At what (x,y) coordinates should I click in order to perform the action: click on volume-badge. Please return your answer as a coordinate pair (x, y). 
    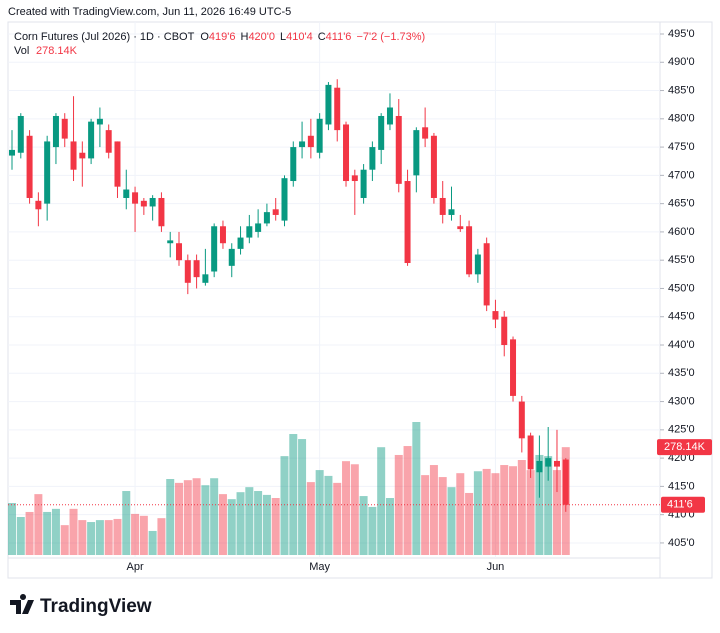
    Looking at the image, I should click on (684, 447).